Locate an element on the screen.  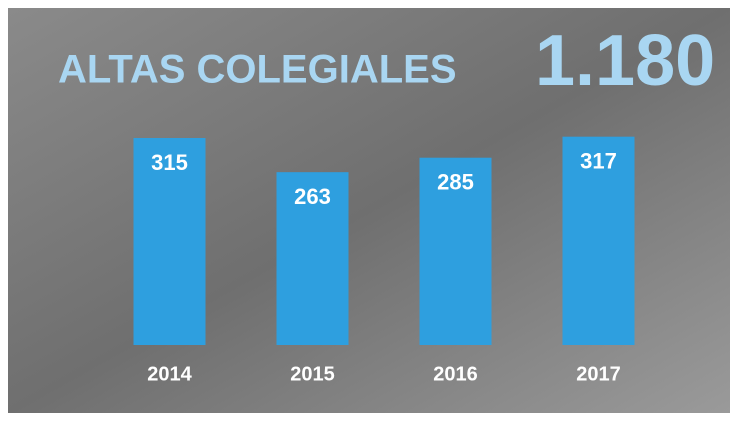
x-tick-label: 2014 is located at coordinates (169, 374).